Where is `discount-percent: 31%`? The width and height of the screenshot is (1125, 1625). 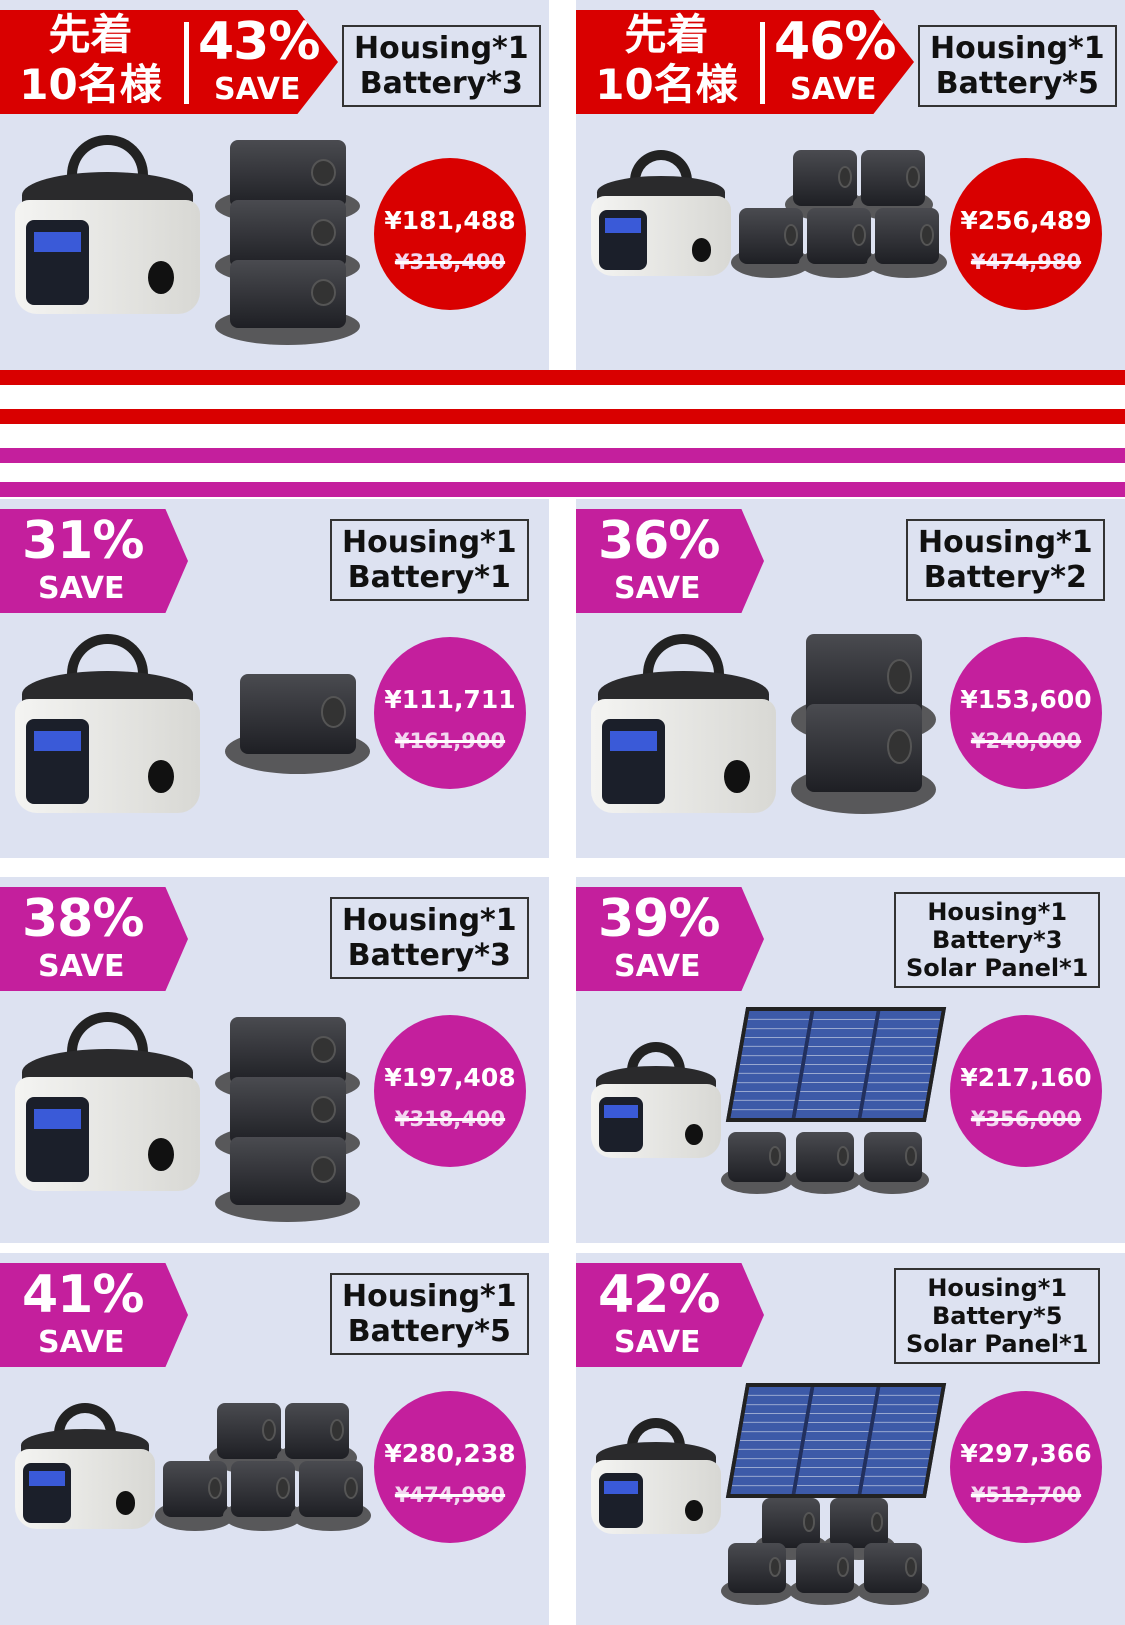
discount-percent: 31% is located at coordinates (83, 541).